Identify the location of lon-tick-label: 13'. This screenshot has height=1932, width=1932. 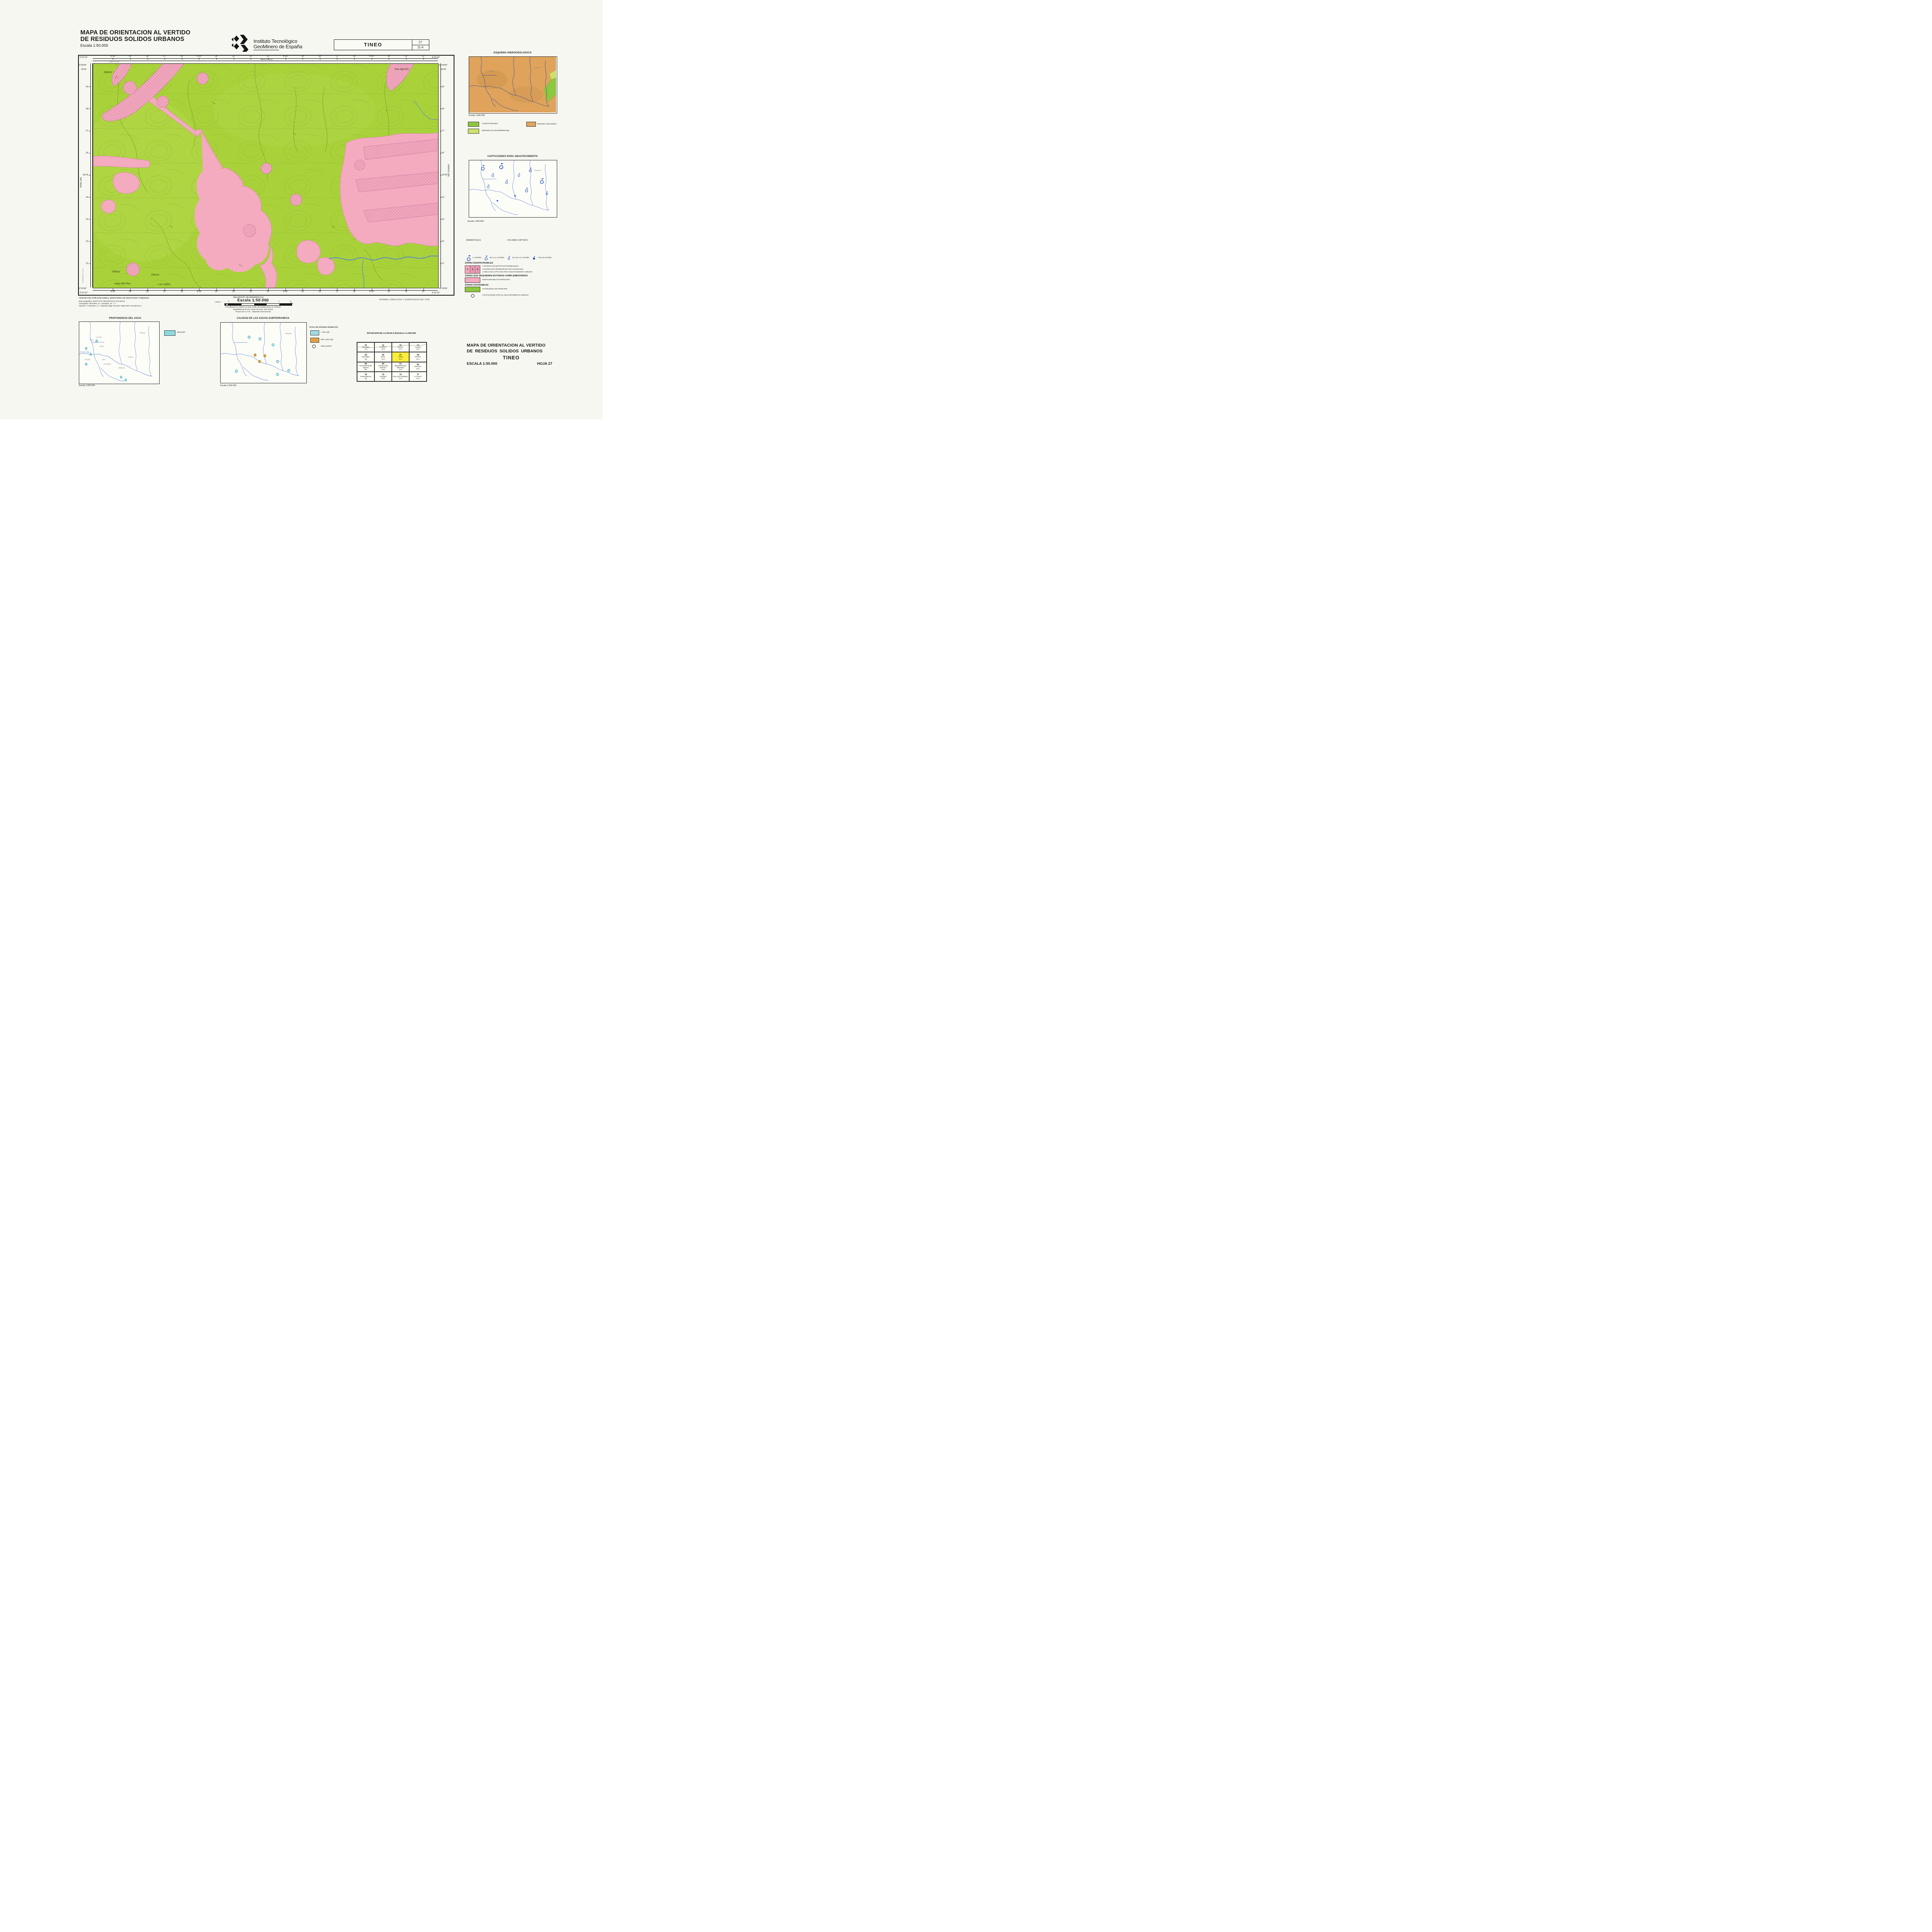
(407, 58).